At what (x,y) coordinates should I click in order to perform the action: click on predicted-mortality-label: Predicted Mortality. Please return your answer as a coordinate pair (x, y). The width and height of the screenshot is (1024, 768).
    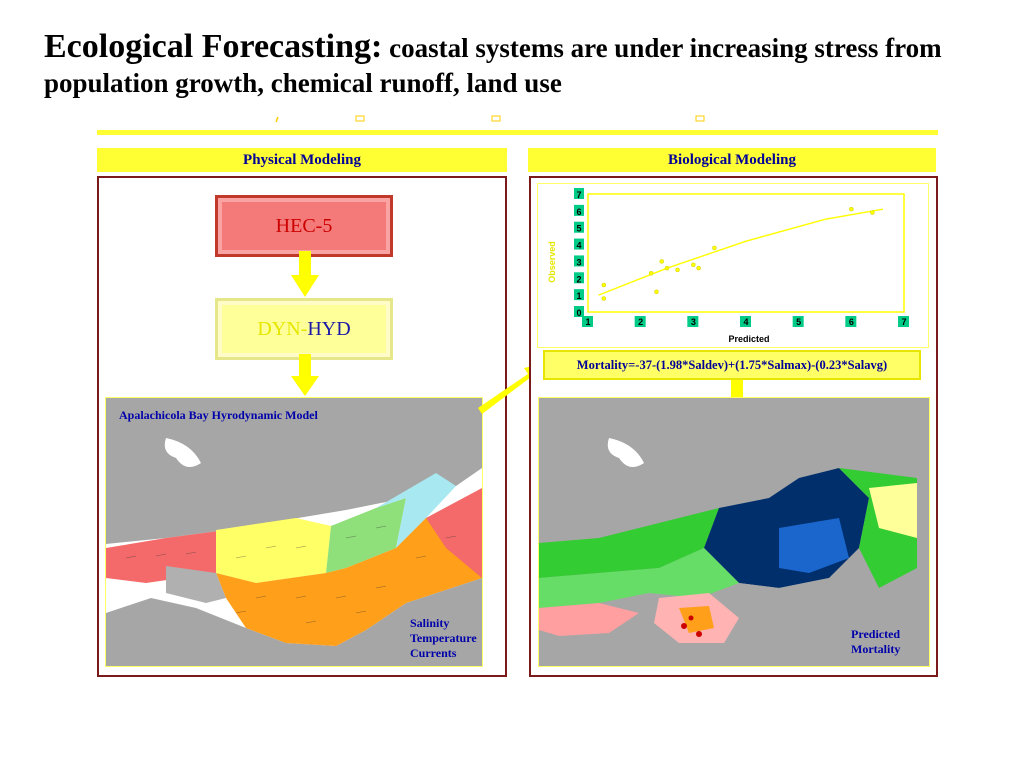
    Looking at the image, I should click on (875, 642).